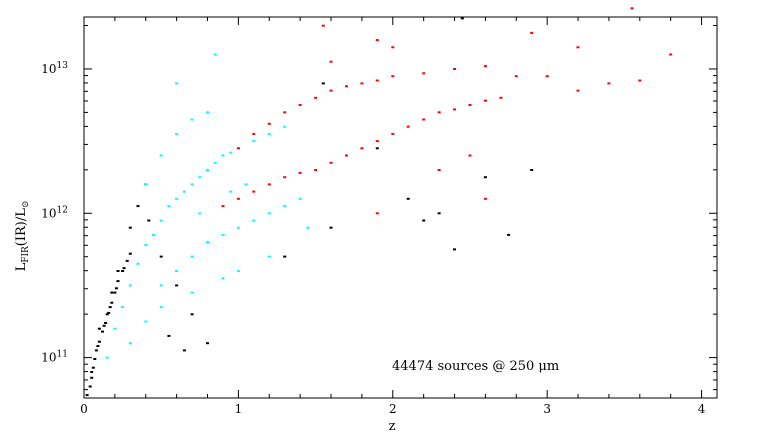 Image resolution: width=763 pixels, height=447 pixels. Describe the element at coordinates (26, 254) in the screenshot. I see `y-axis-title-sub: FIR` at that location.